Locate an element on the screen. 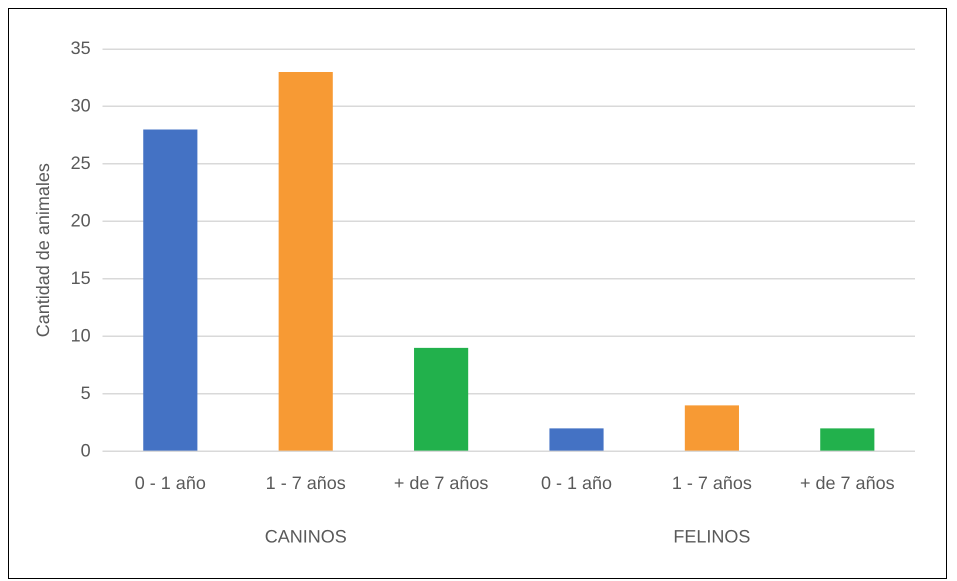 This screenshot has height=581, width=957. y-tick-label: 15 is located at coordinates (80, 278).